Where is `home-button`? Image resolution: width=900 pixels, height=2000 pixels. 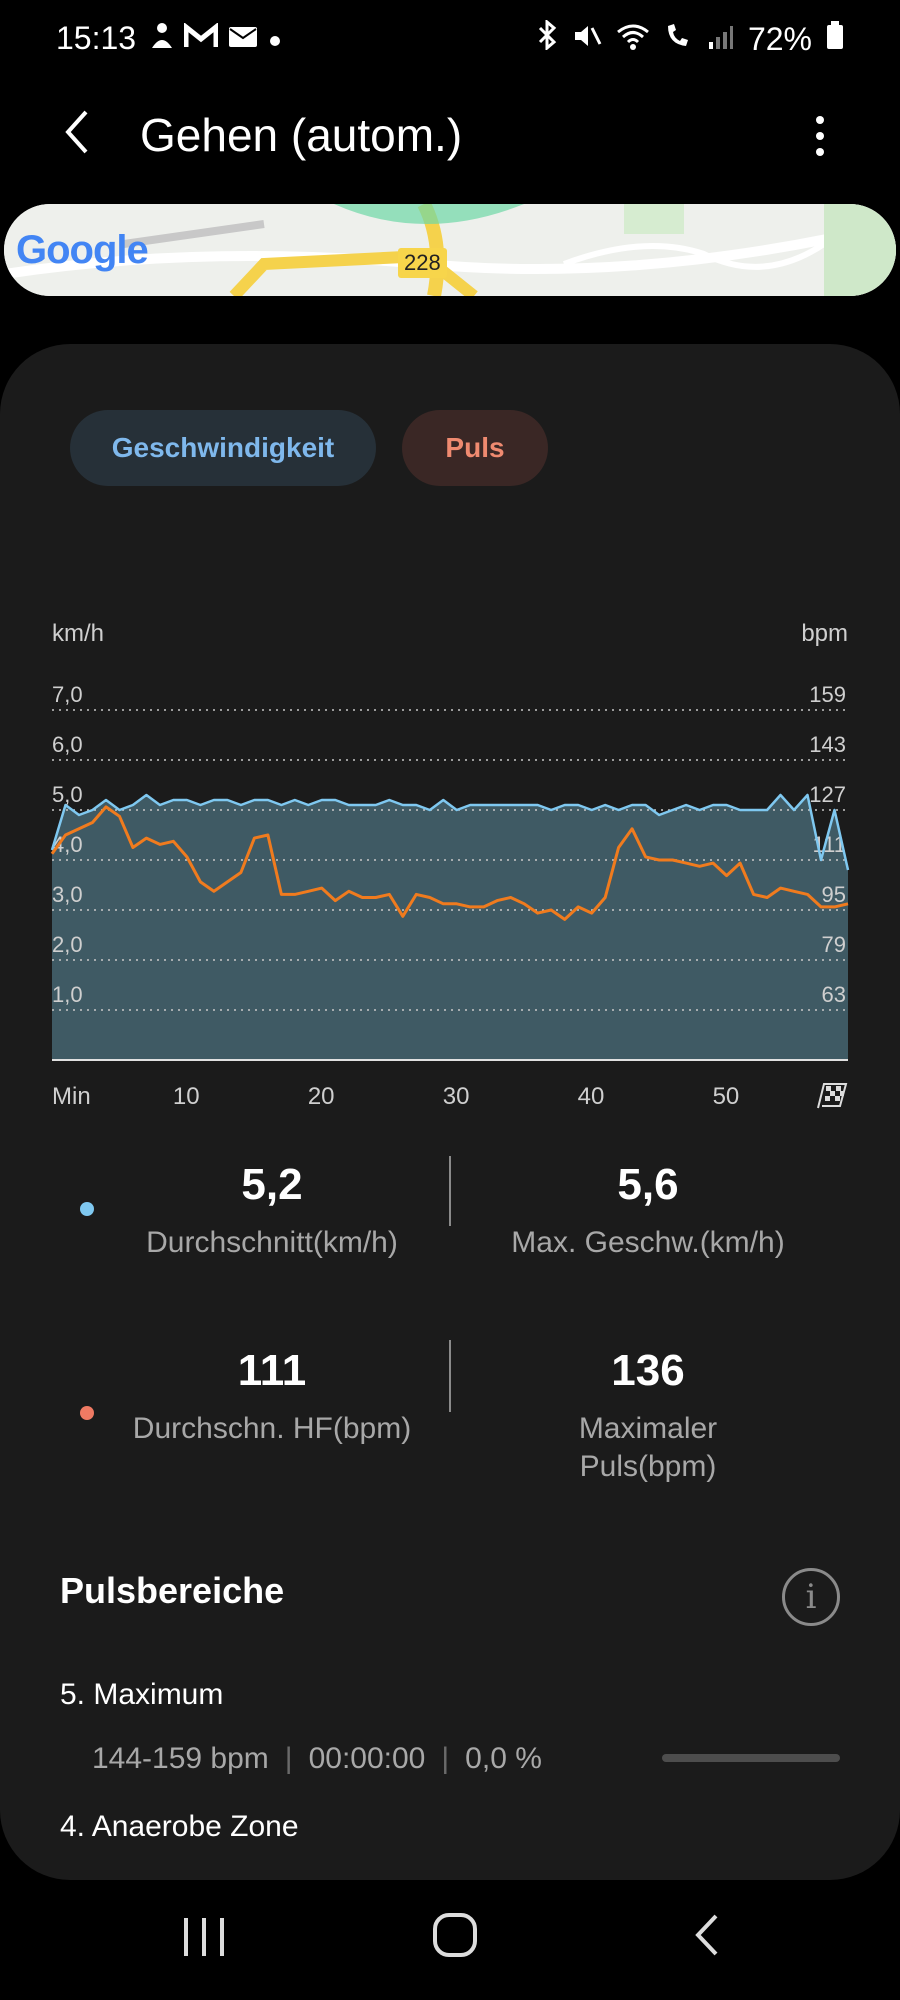
home-button is located at coordinates (455, 1937).